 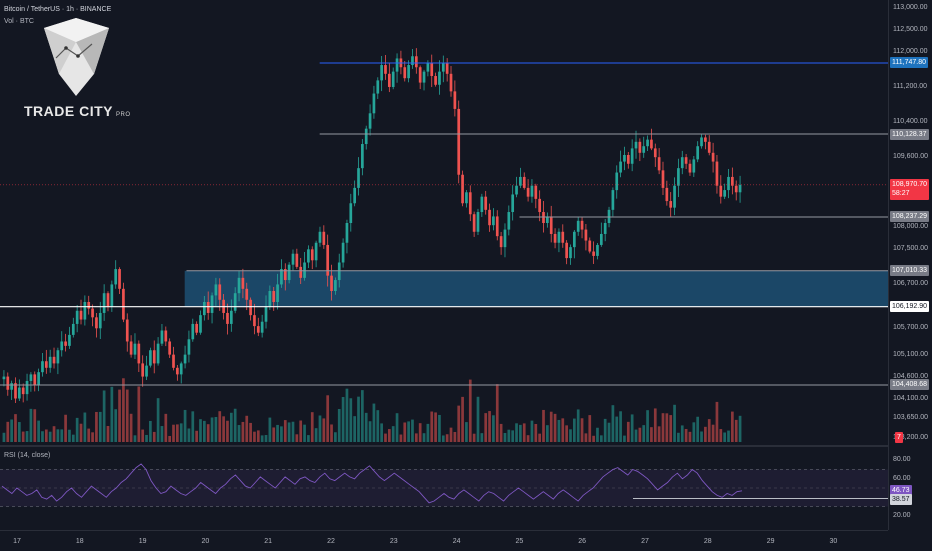 What do you see at coordinates (79, 78) in the screenshot?
I see `trade-city-logo: TRADE CITY PRO` at bounding box center [79, 78].